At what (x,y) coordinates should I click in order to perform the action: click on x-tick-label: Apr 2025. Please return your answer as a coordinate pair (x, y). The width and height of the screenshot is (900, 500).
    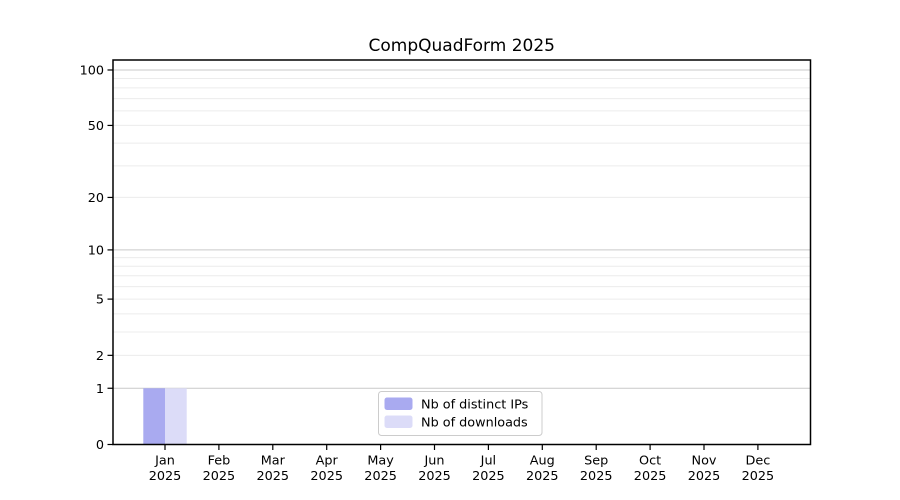
    Looking at the image, I should click on (326, 469).